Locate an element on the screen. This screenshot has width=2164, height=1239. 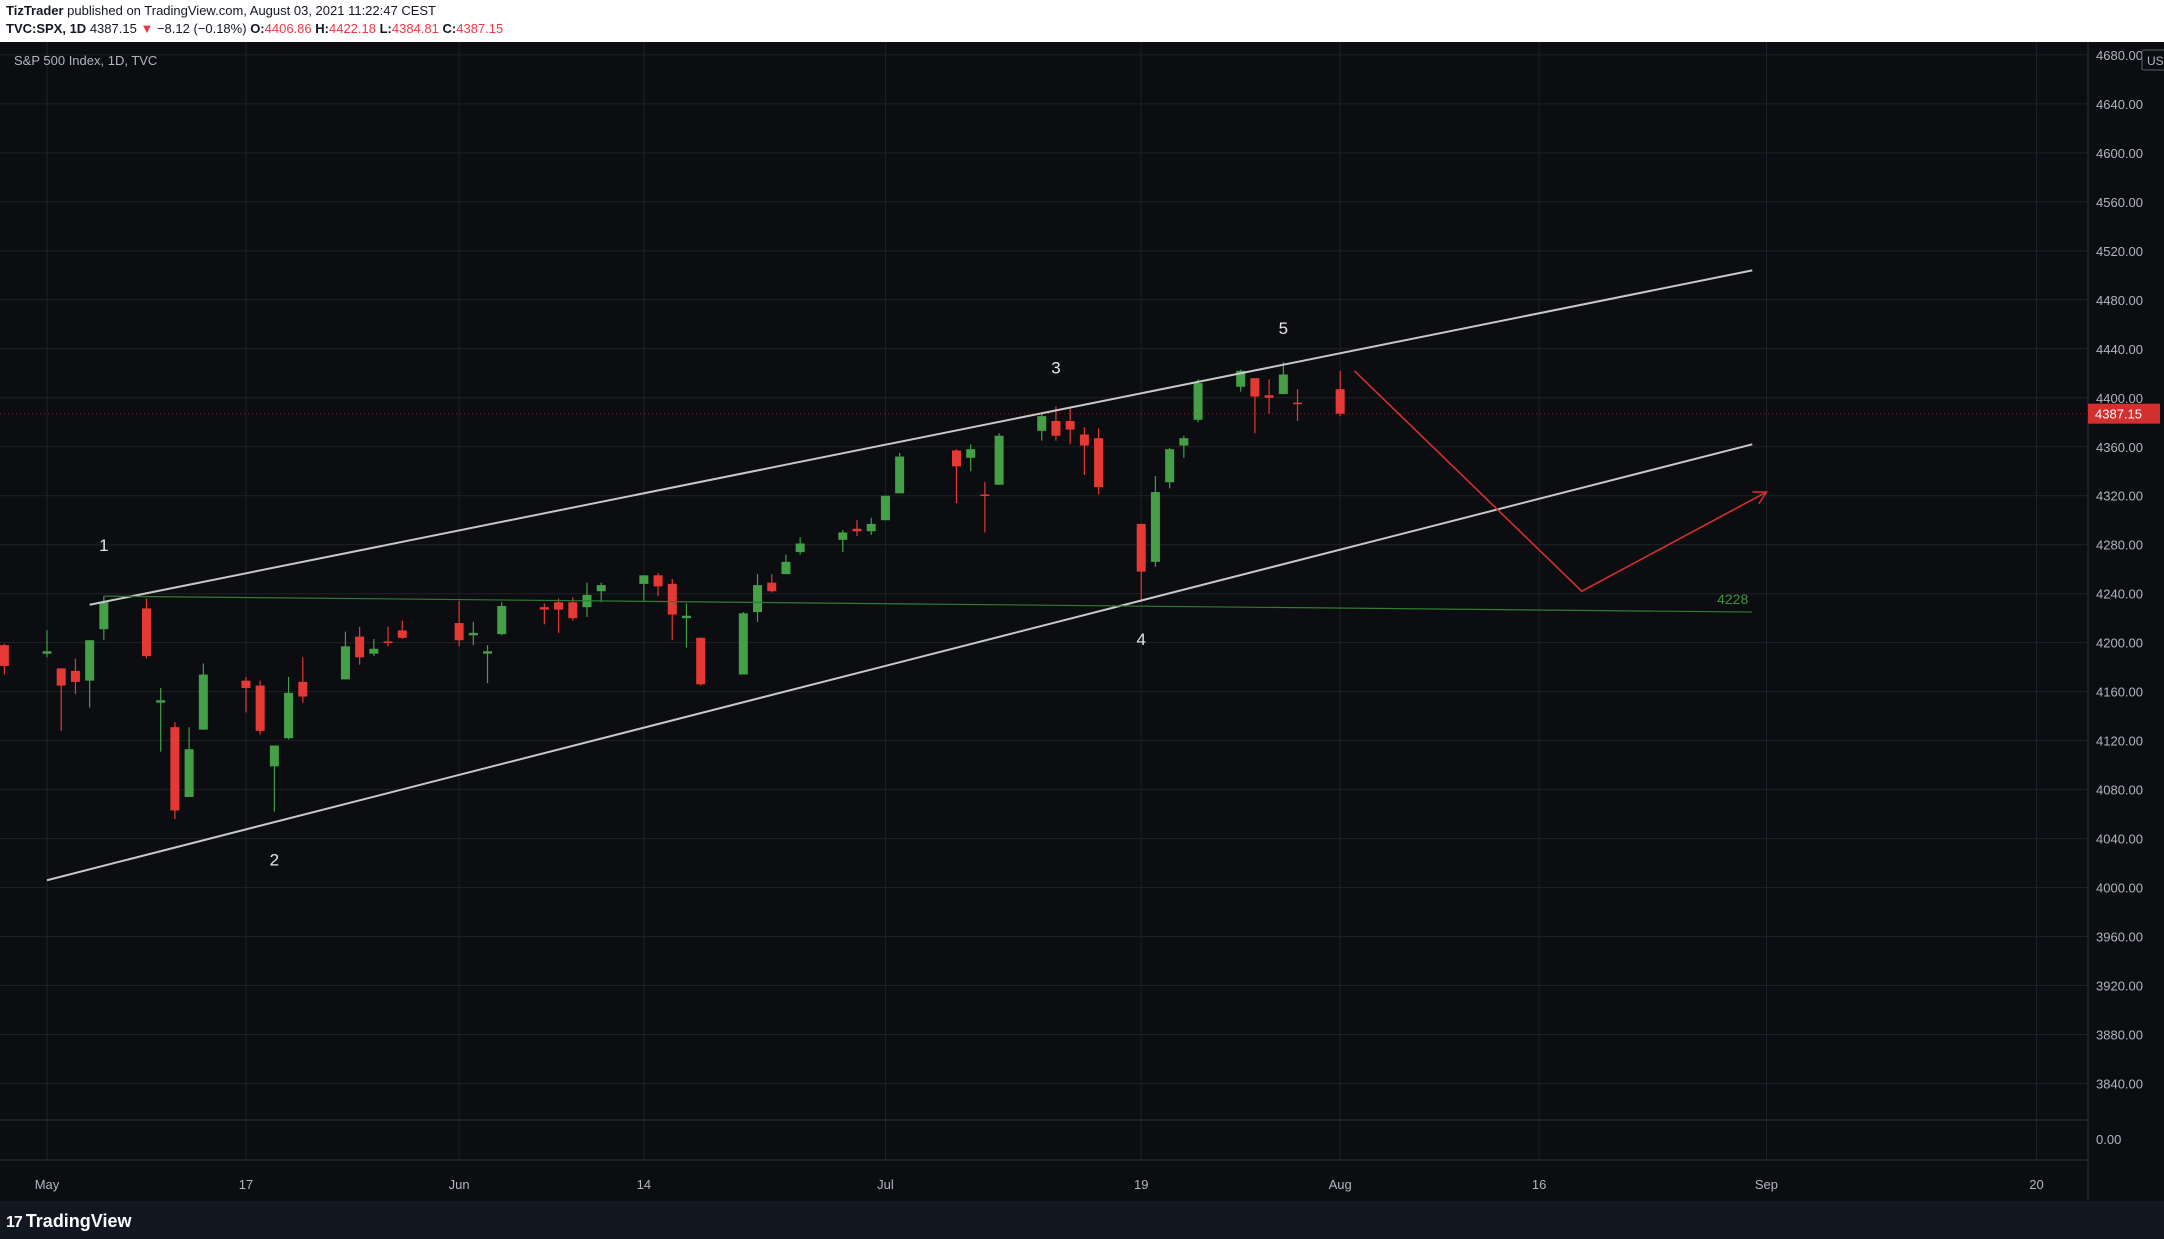
level-line-label: 4228 is located at coordinates (1732, 599).